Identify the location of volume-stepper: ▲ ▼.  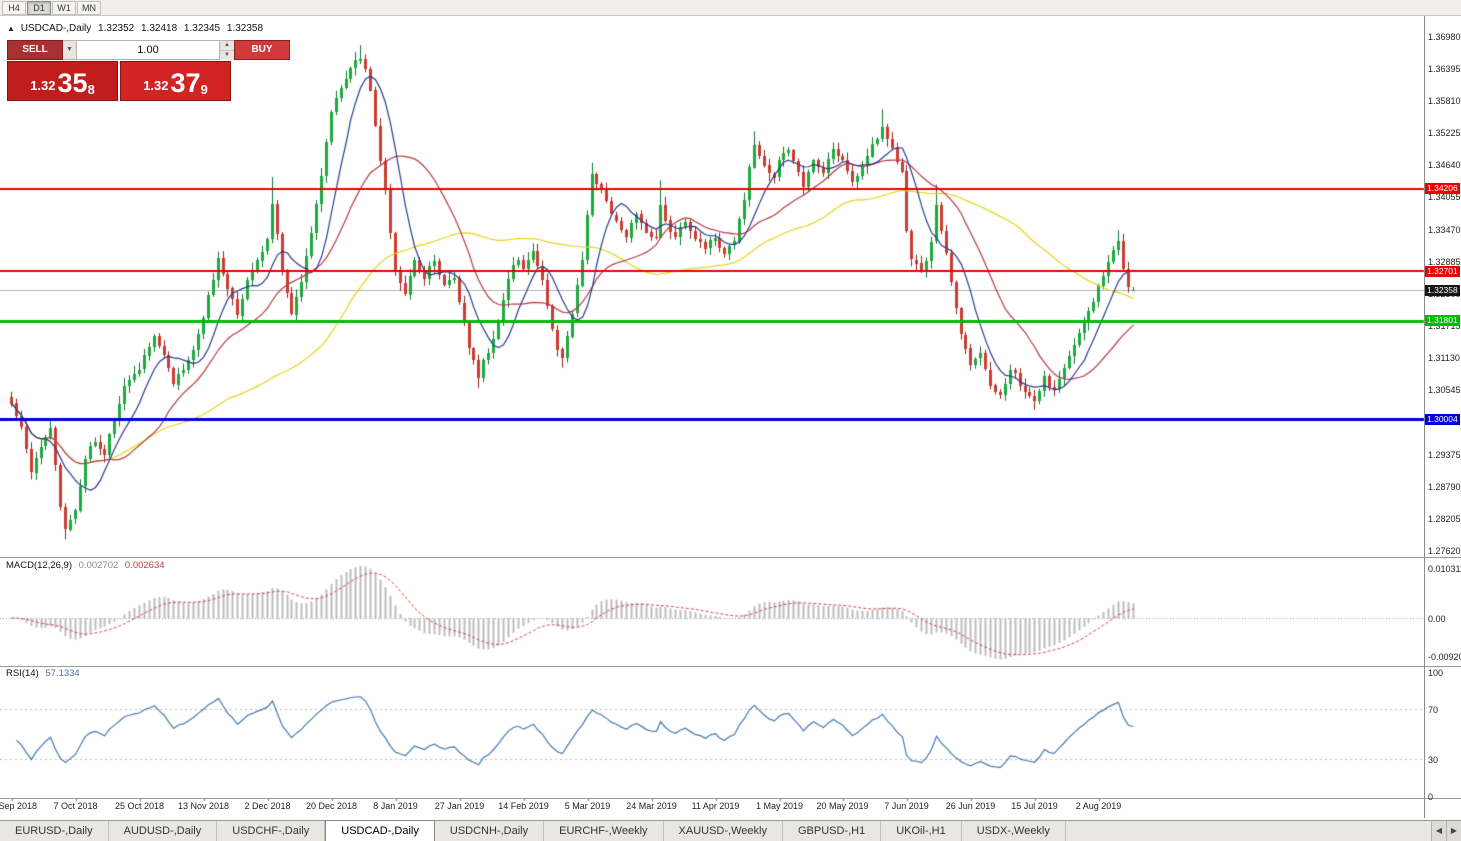
(227, 50).